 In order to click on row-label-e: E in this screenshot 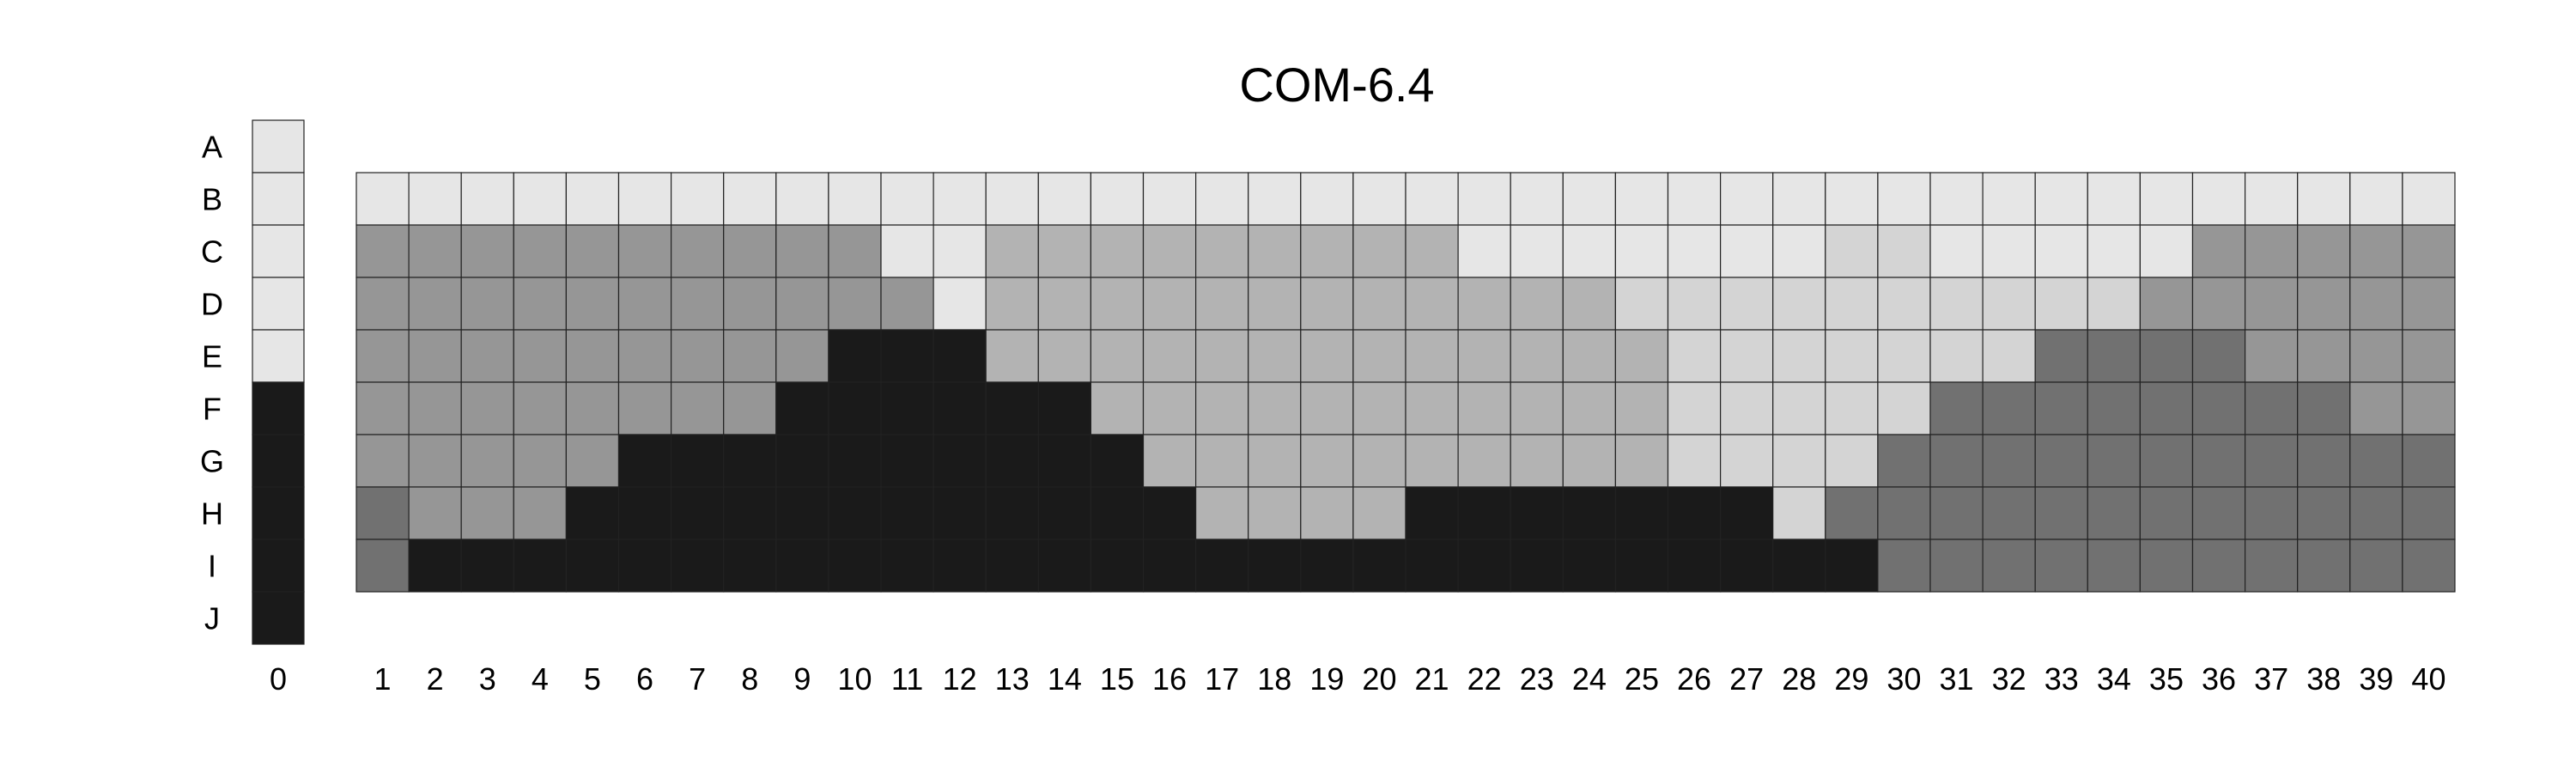, I will do `click(212, 356)`.